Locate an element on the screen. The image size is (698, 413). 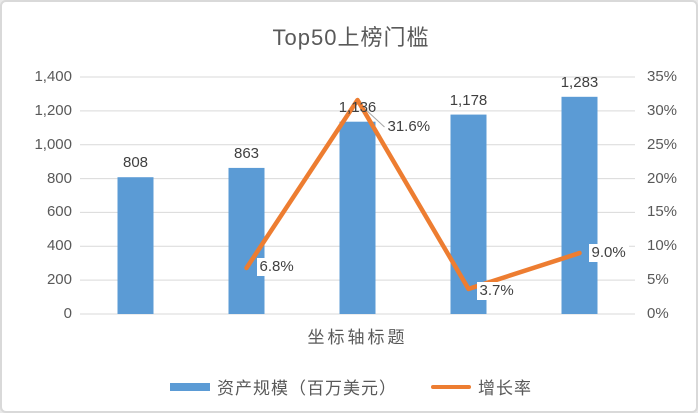
left-axis-tick: 1,000 is located at coordinates (53, 144).